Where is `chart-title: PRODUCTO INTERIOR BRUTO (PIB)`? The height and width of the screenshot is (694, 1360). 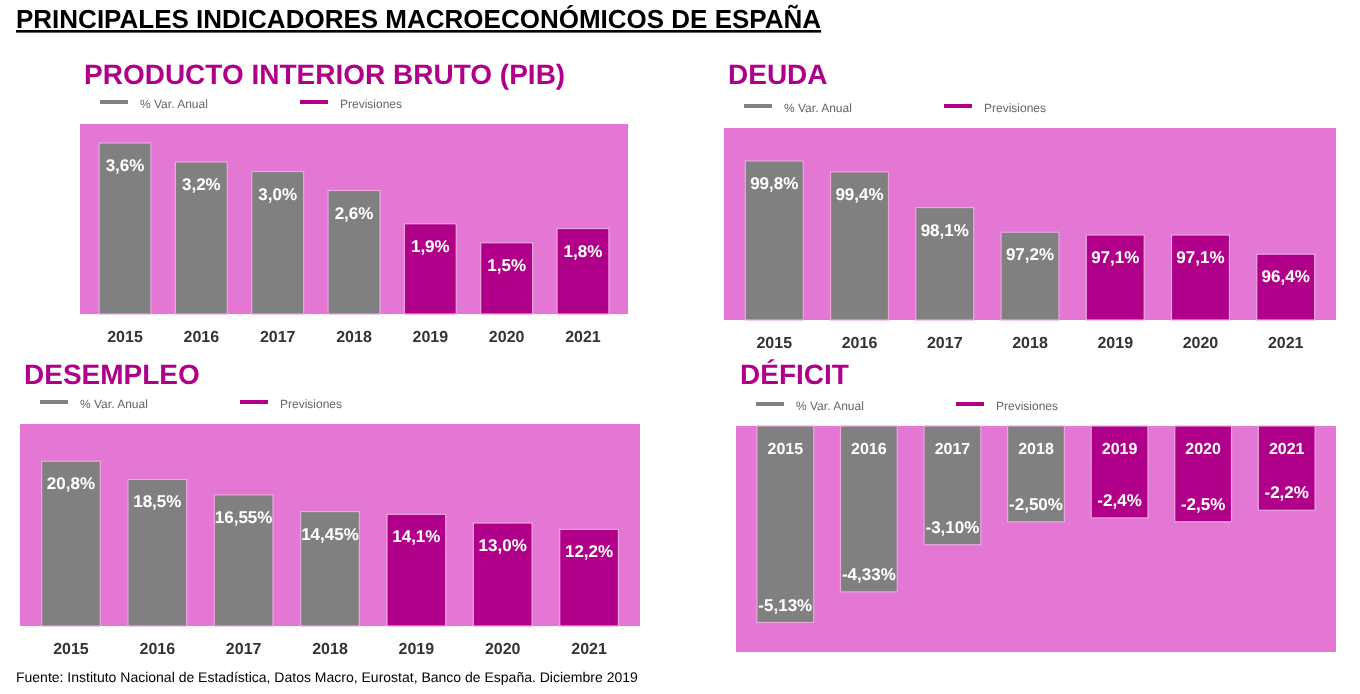 chart-title: PRODUCTO INTERIOR BRUTO (PIB) is located at coordinates (325, 74).